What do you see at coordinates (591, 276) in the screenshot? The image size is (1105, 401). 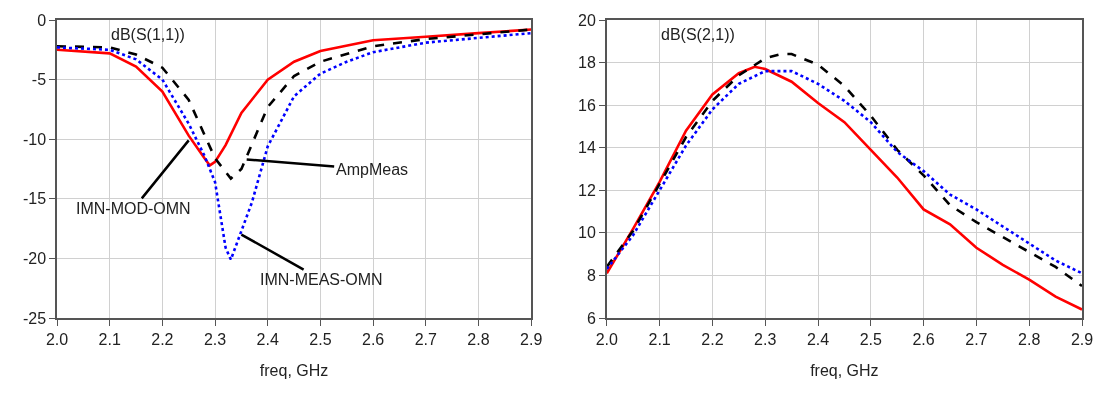 I see `y-tick-label: 8` at bounding box center [591, 276].